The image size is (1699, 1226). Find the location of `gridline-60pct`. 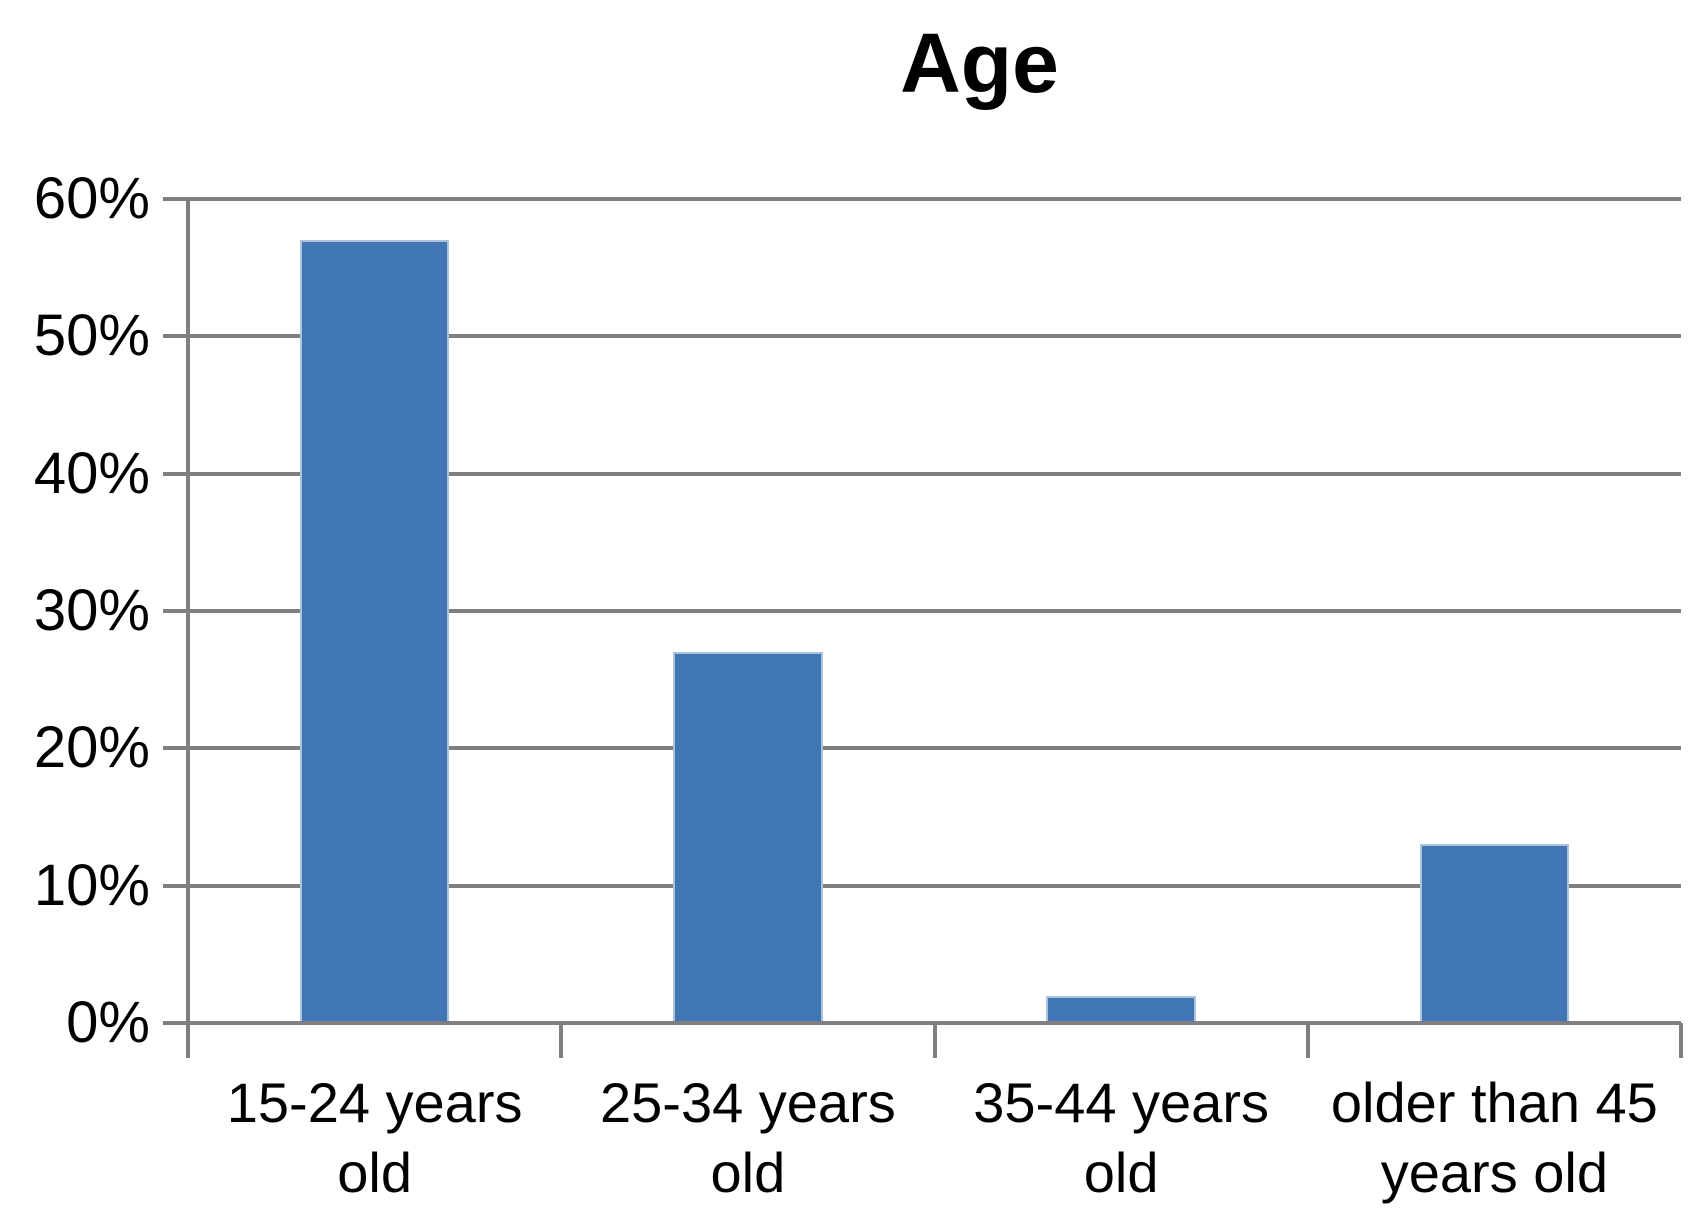

gridline-60pct is located at coordinates (922, 199).